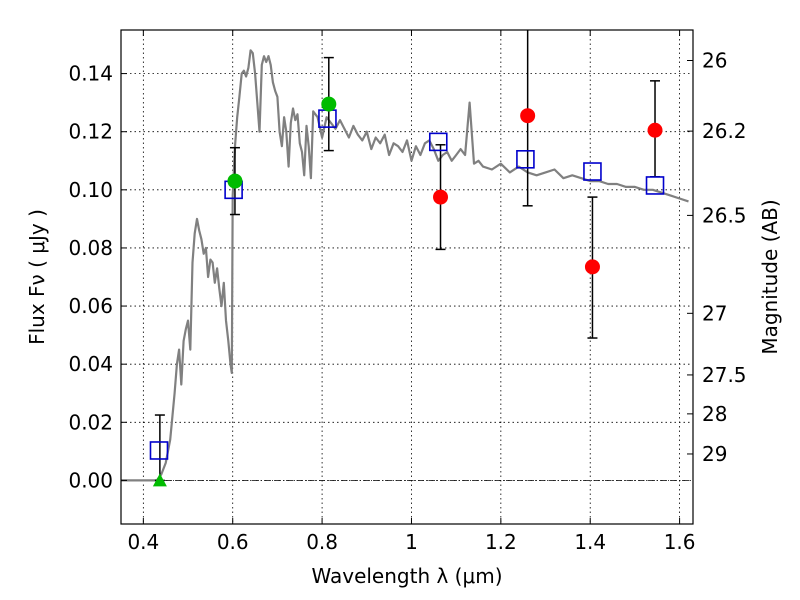 The width and height of the screenshot is (800, 600). I want to click on x-tick-label: 0.4, so click(143, 542).